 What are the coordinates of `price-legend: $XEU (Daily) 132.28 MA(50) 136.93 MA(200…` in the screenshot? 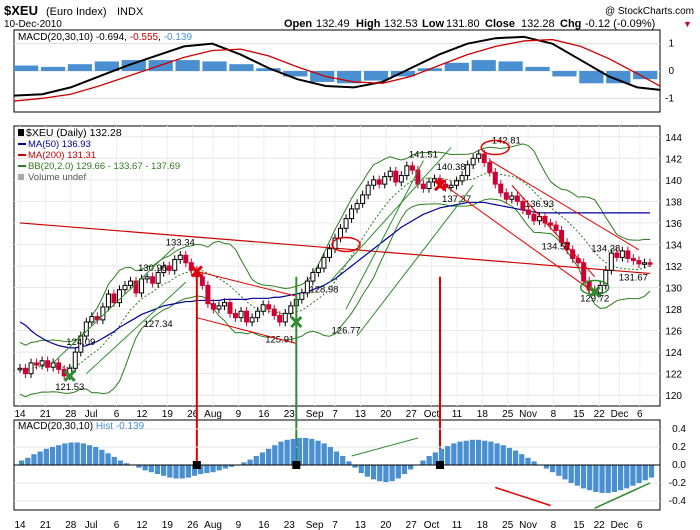 It's located at (99, 155).